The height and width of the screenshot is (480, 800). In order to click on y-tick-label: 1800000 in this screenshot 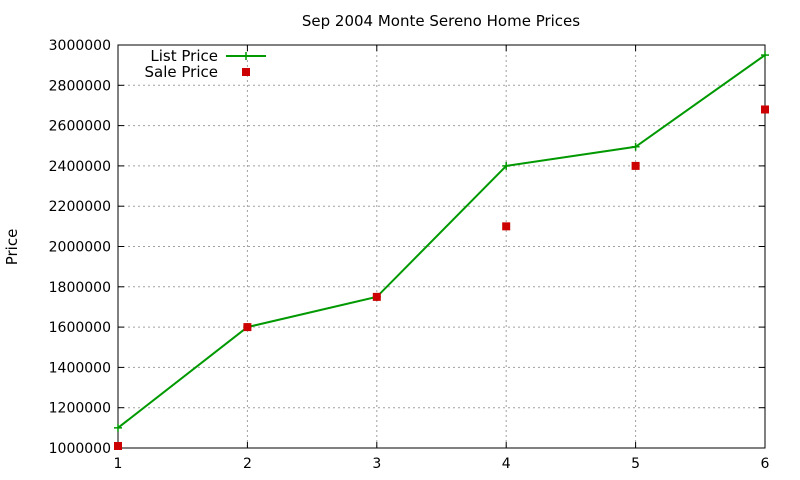, I will do `click(80, 288)`.